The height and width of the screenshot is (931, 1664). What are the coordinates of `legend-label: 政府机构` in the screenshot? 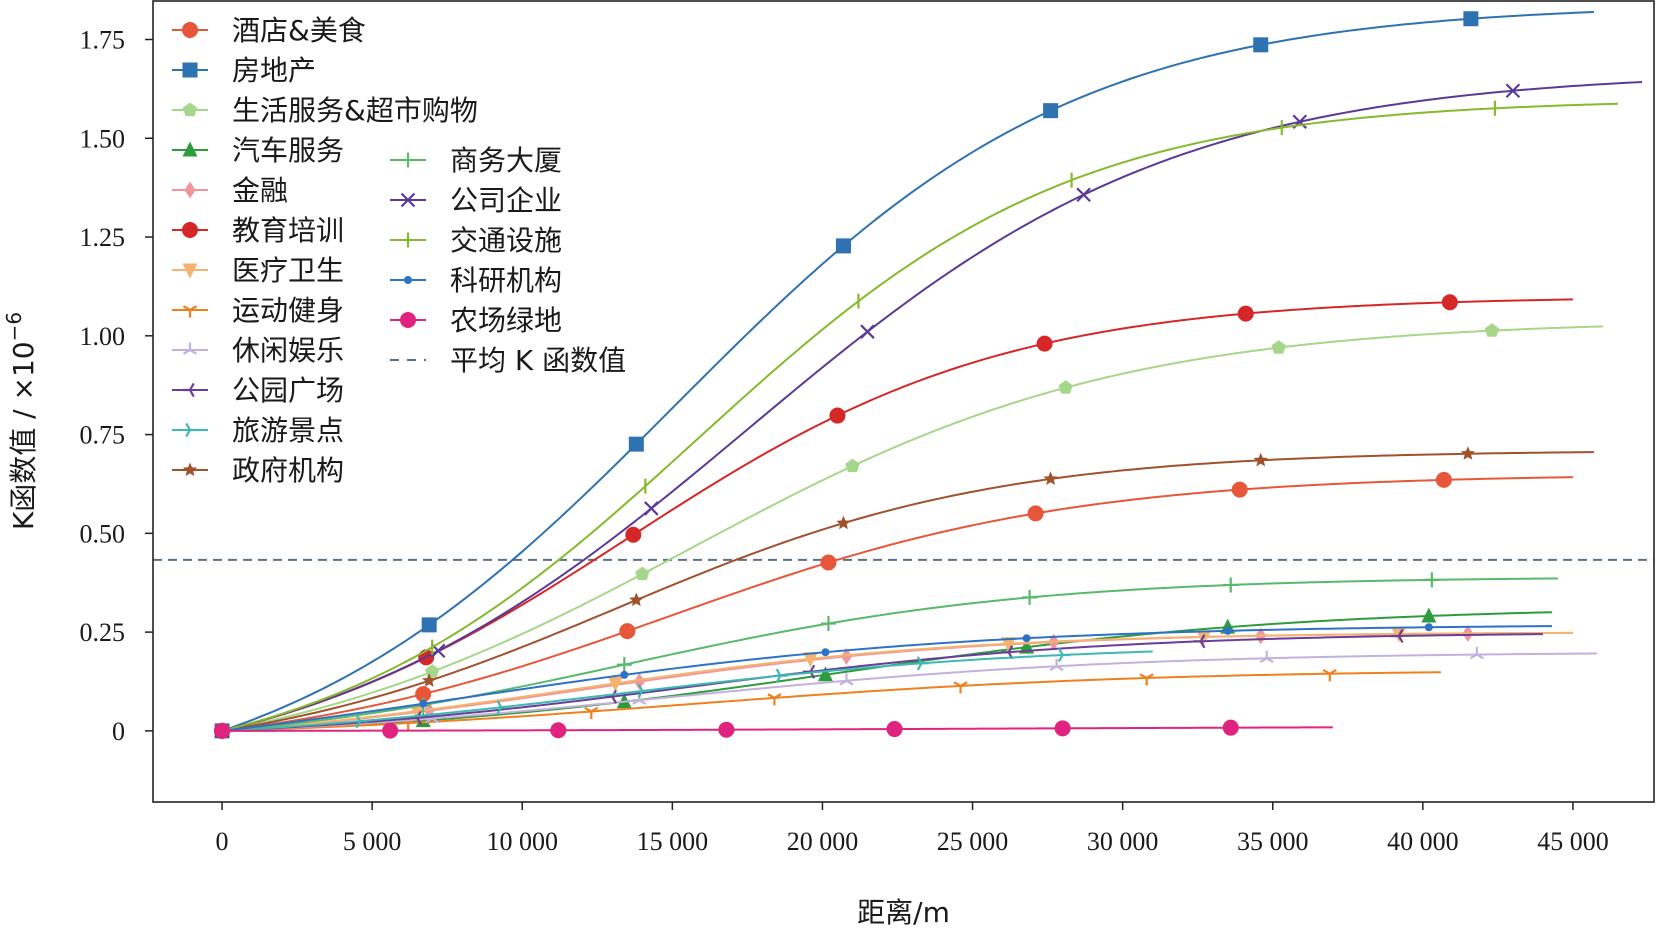 It's located at (288, 470).